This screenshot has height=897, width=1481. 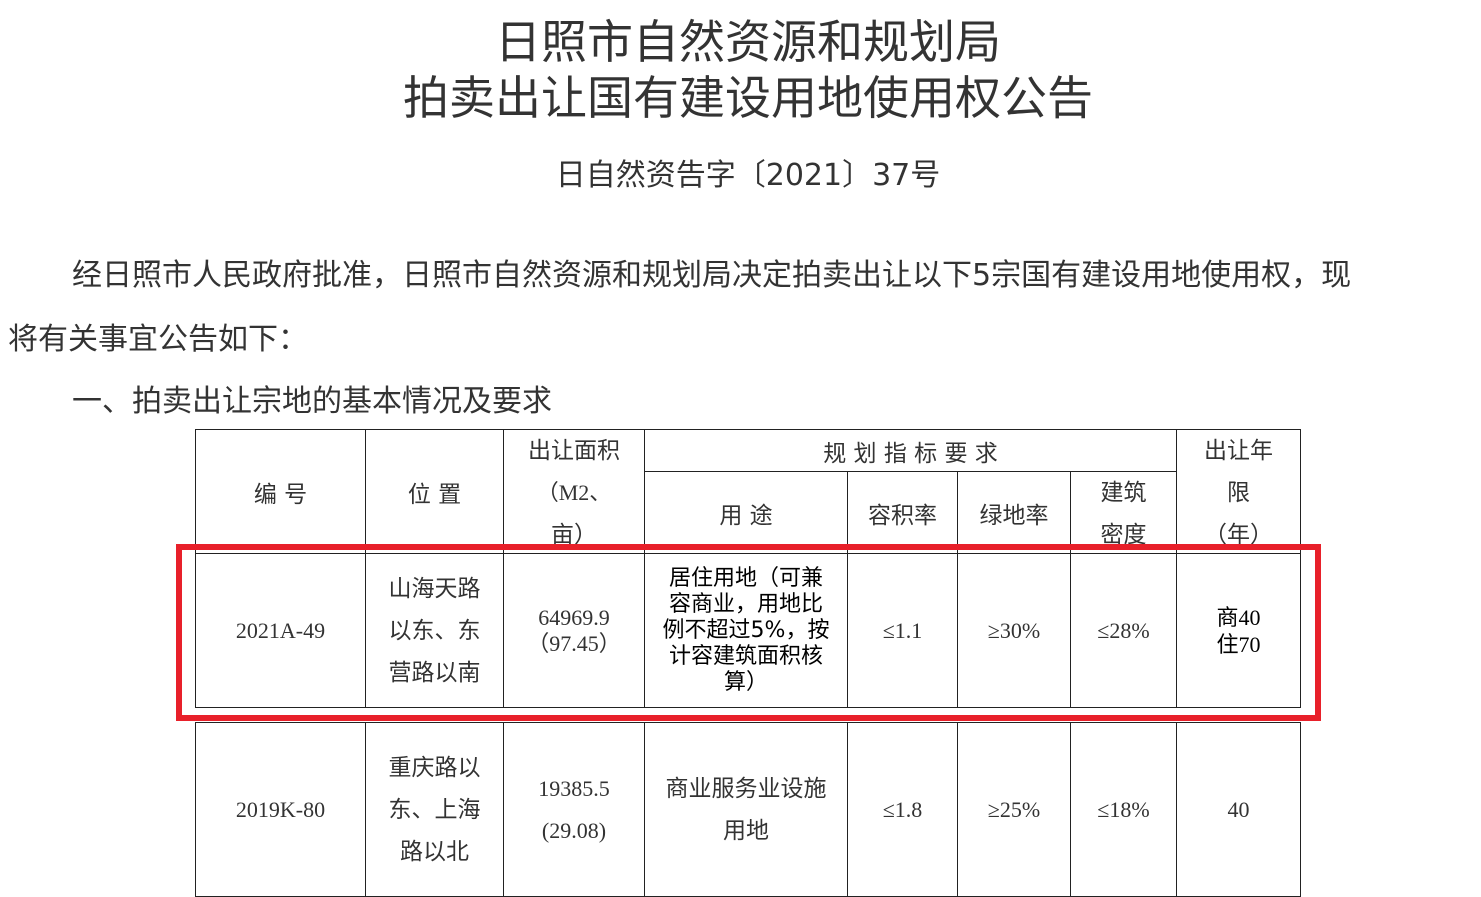 I want to click on cell-text: 计容建筑面积核, so click(x=745, y=656).